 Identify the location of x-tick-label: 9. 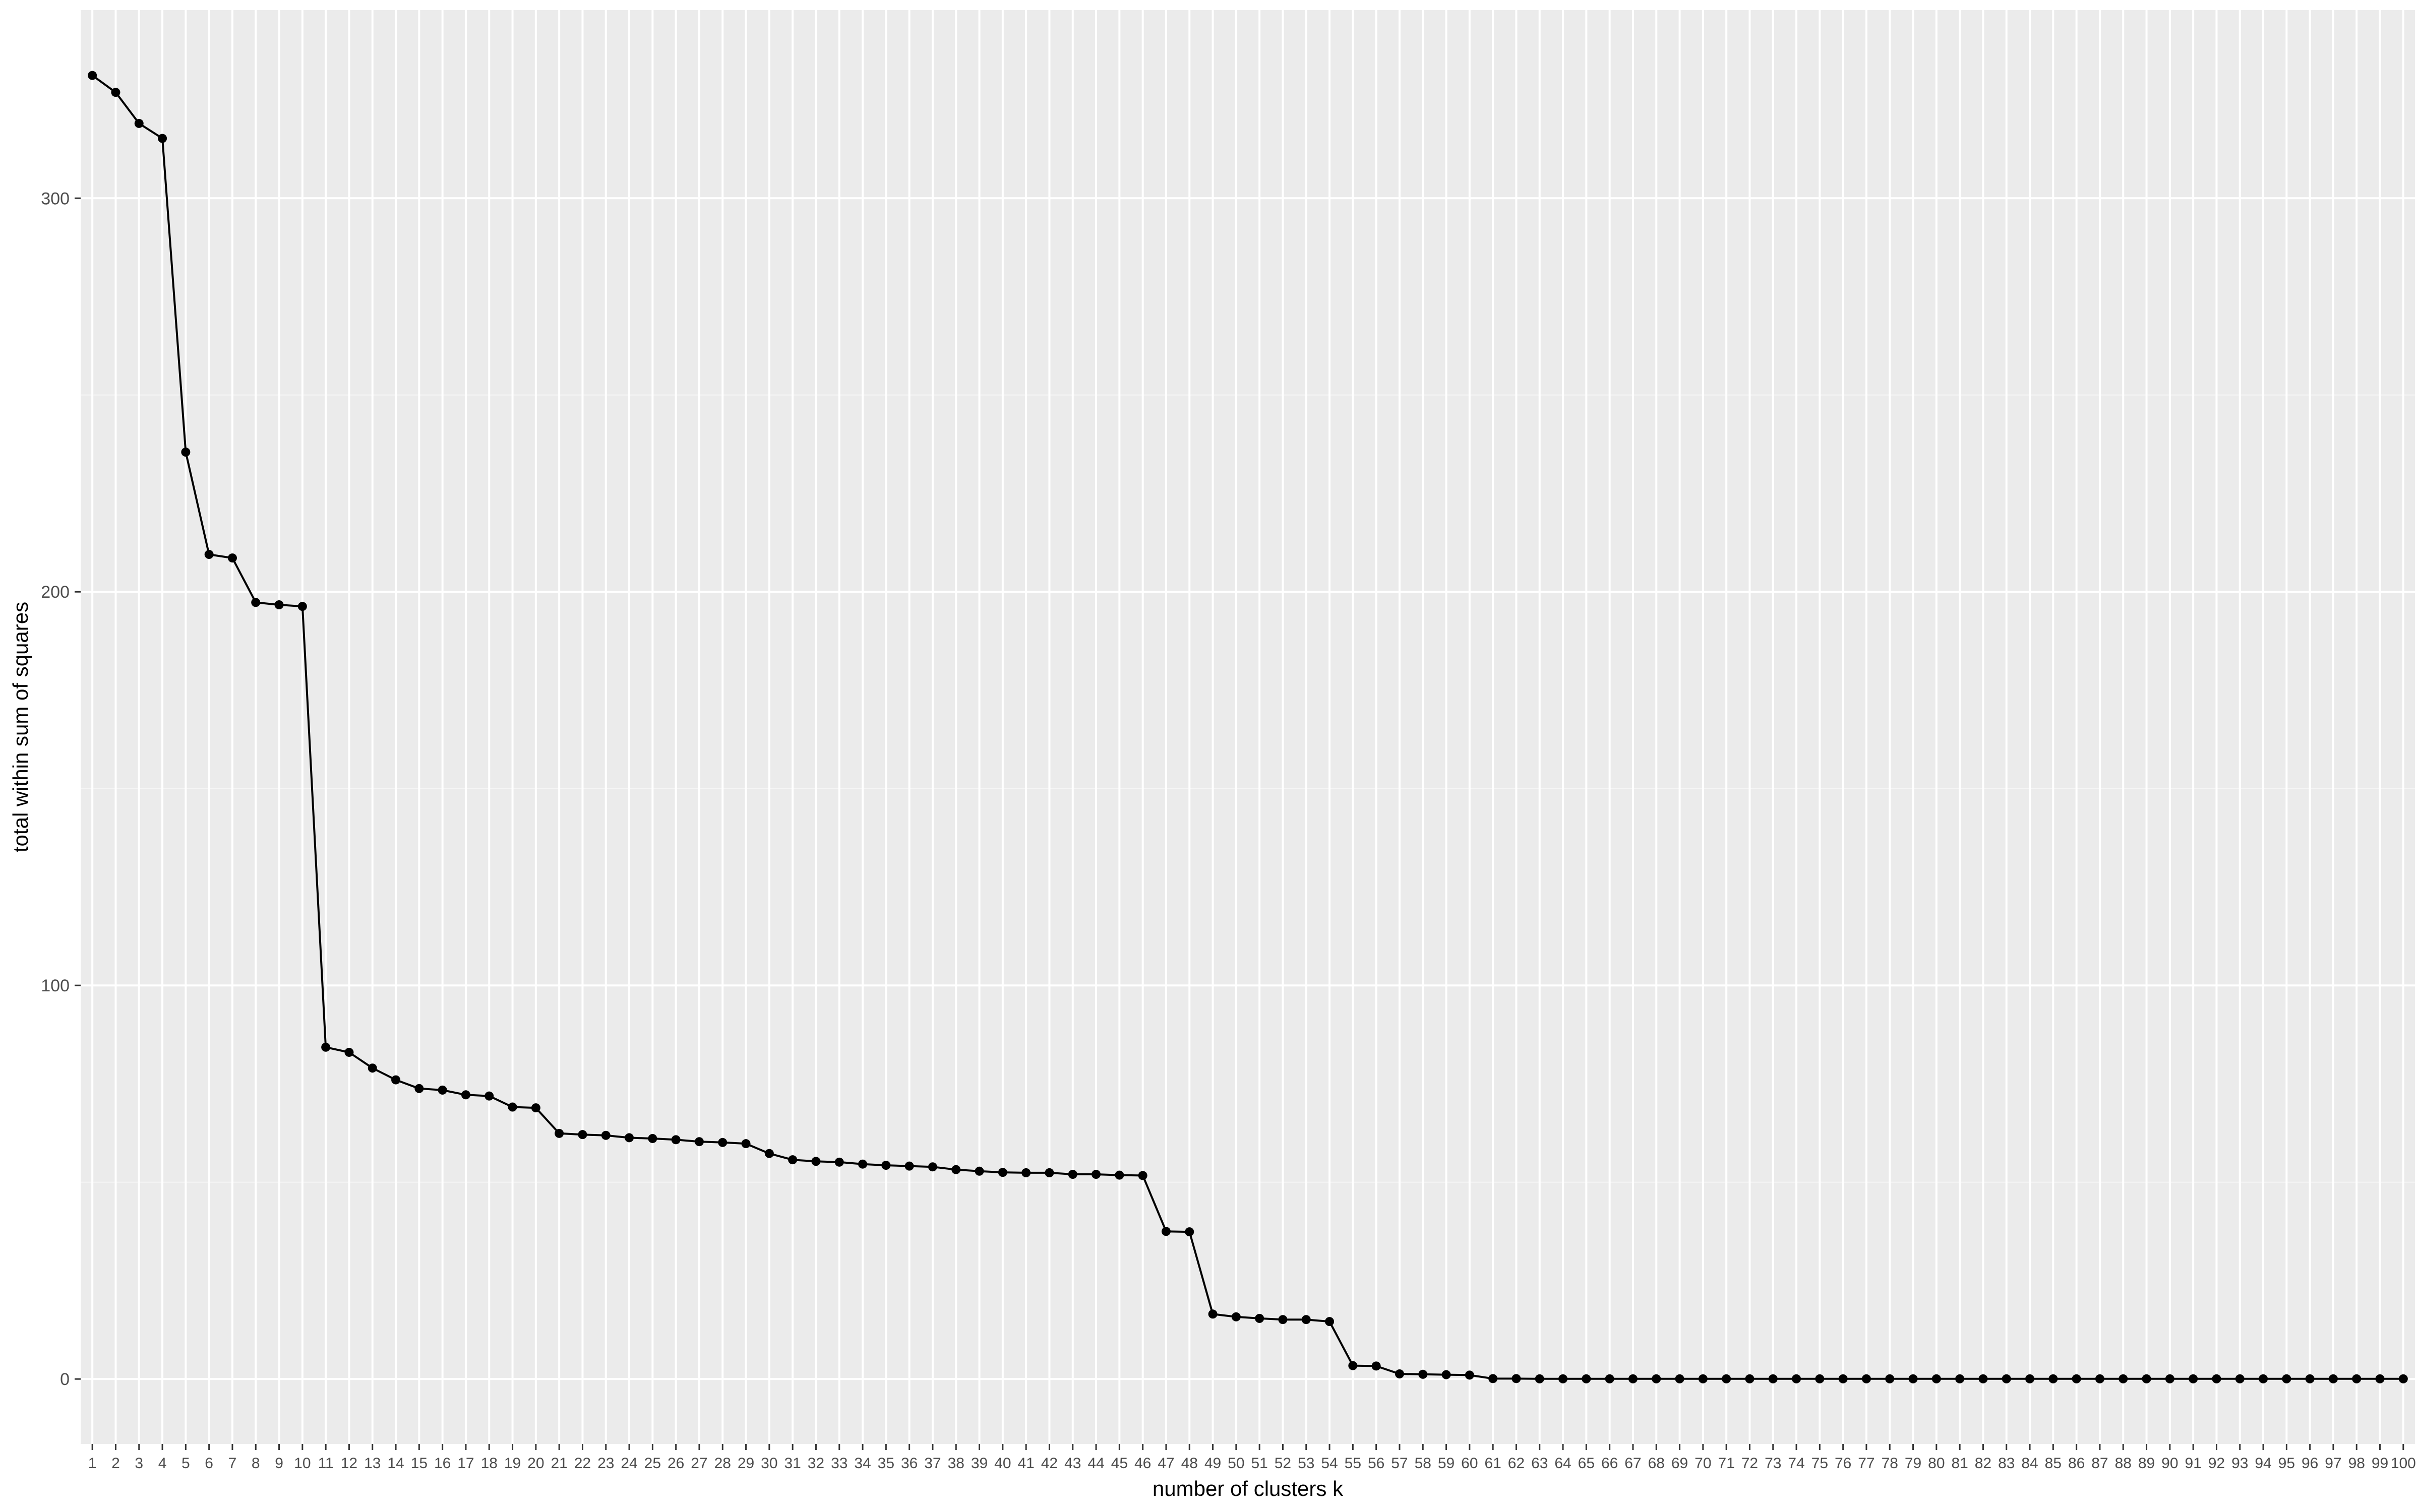
(279, 1463).